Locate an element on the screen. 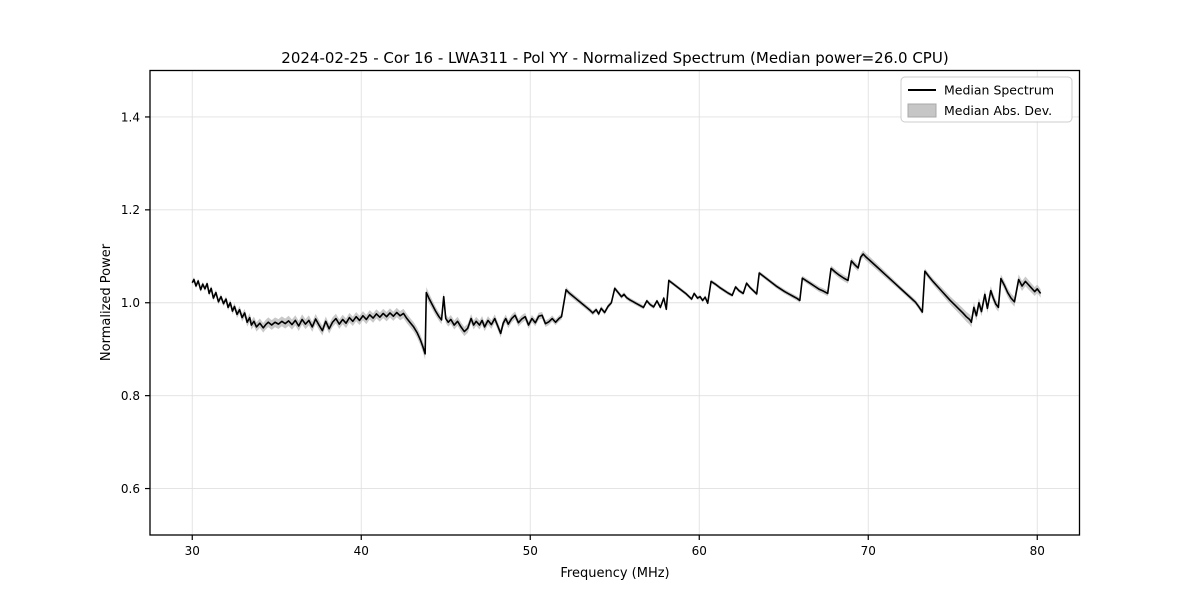 This screenshot has width=1200, height=600. legend: Median Spectrum Median Abs. Dev. is located at coordinates (986, 99).